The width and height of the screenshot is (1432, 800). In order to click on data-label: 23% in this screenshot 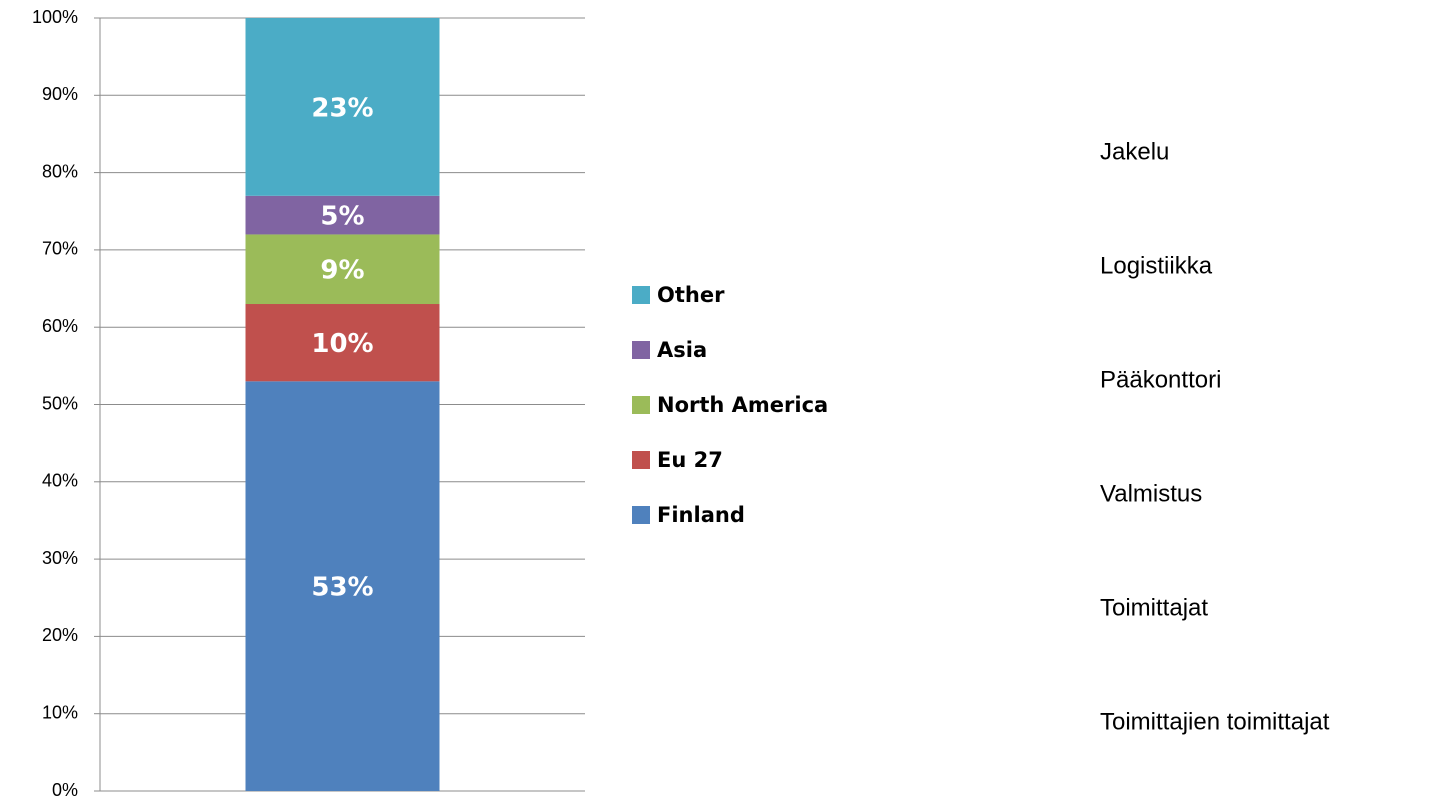, I will do `click(342, 108)`.